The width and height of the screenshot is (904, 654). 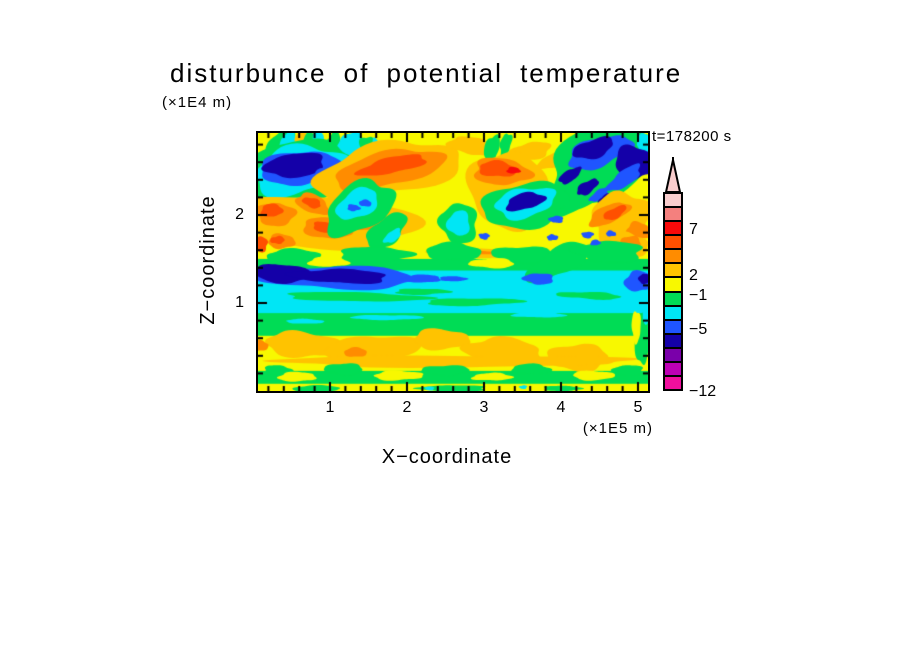 I want to click on y-tick-label-1: 1, so click(x=239, y=302).